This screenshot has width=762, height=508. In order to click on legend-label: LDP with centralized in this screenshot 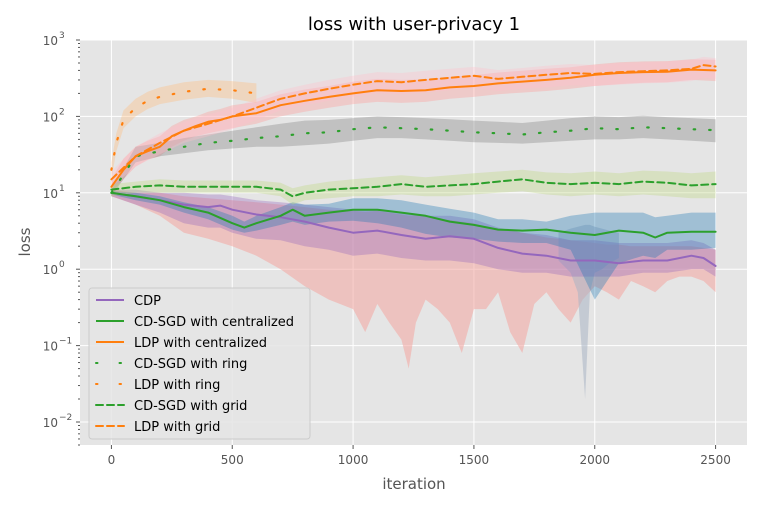, I will do `click(200, 343)`.